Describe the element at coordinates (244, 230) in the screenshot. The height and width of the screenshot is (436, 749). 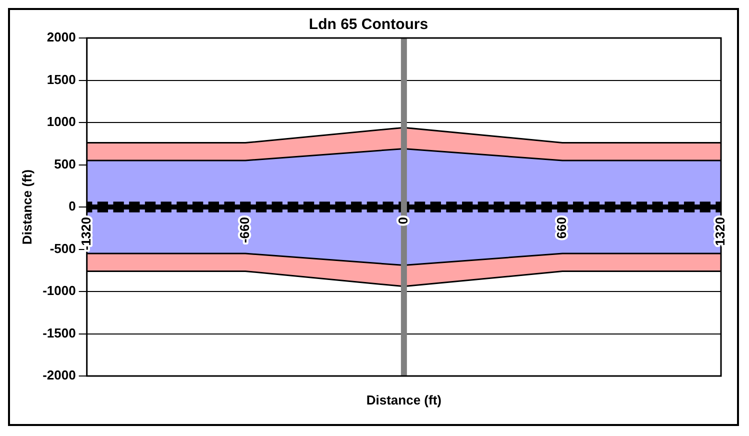
I see `x-tick-label: -660` at that location.